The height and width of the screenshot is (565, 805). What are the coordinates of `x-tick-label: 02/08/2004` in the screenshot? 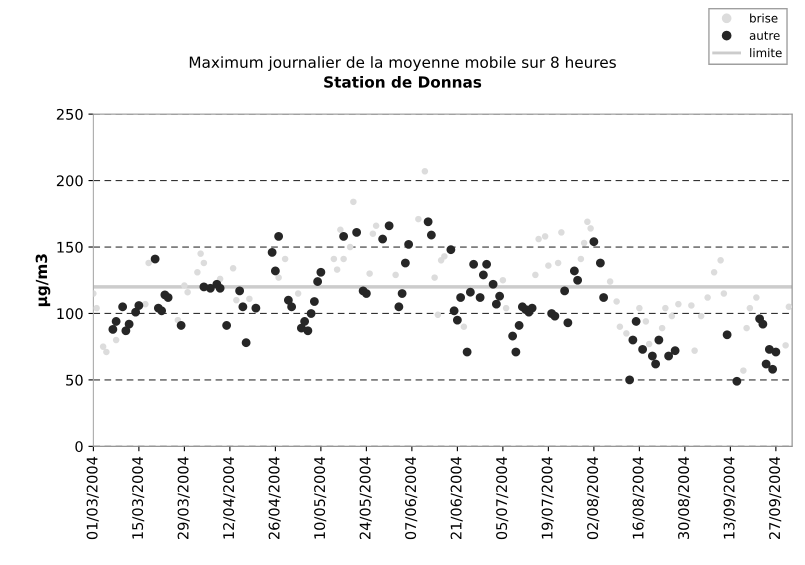 It's located at (593, 498).